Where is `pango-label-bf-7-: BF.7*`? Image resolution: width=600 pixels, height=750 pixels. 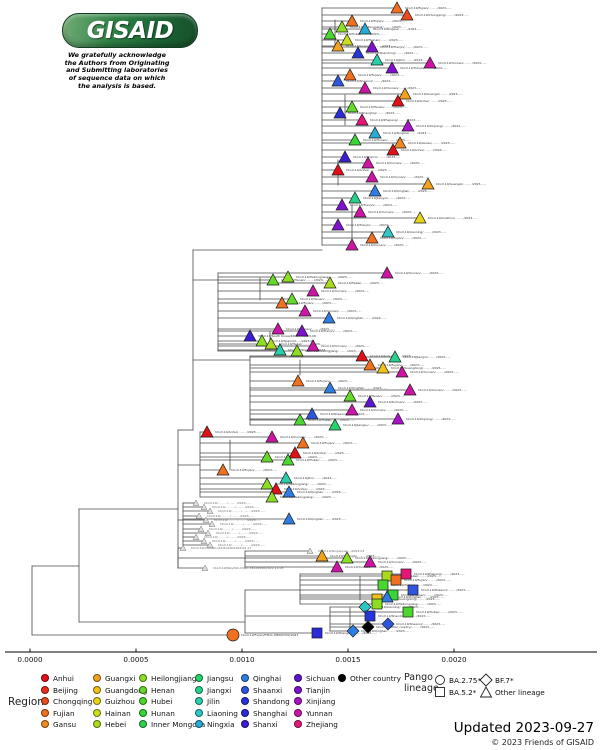
pango-label-bf-7-: BF.7* is located at coordinates (504, 680).